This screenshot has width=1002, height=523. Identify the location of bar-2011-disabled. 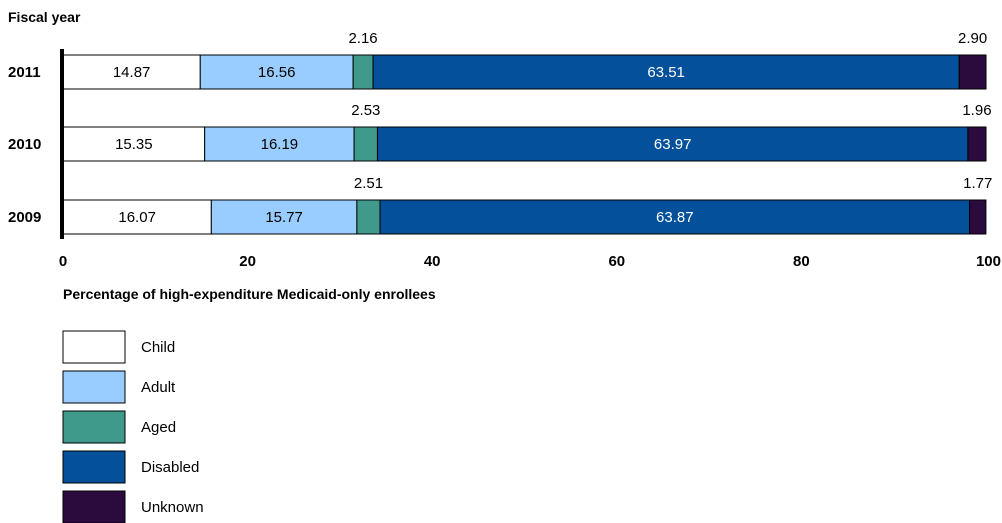
(666, 72).